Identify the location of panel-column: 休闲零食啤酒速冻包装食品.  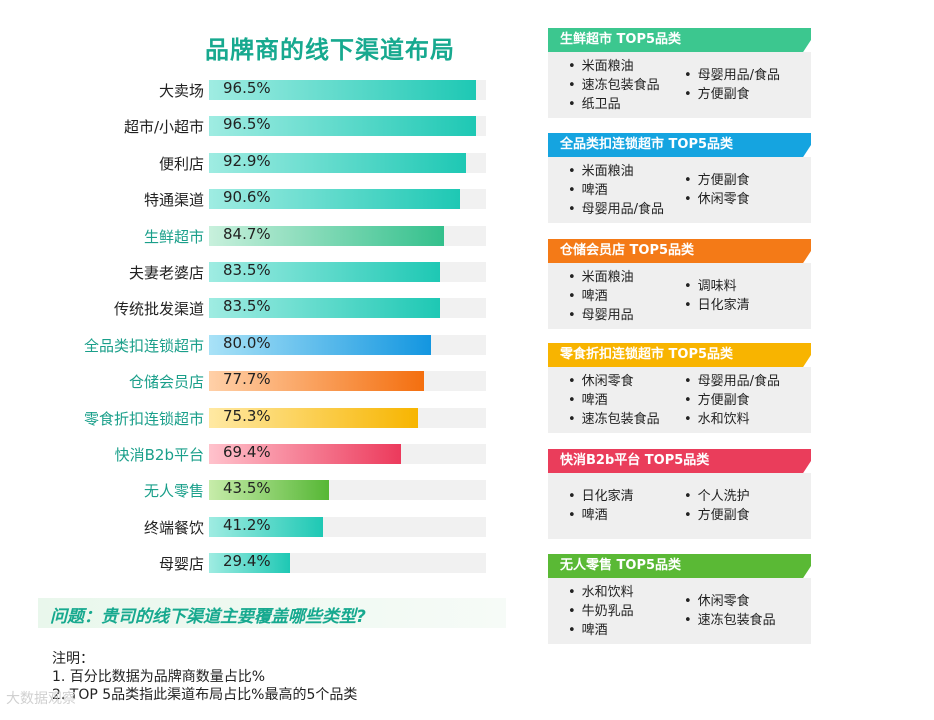
(614, 400).